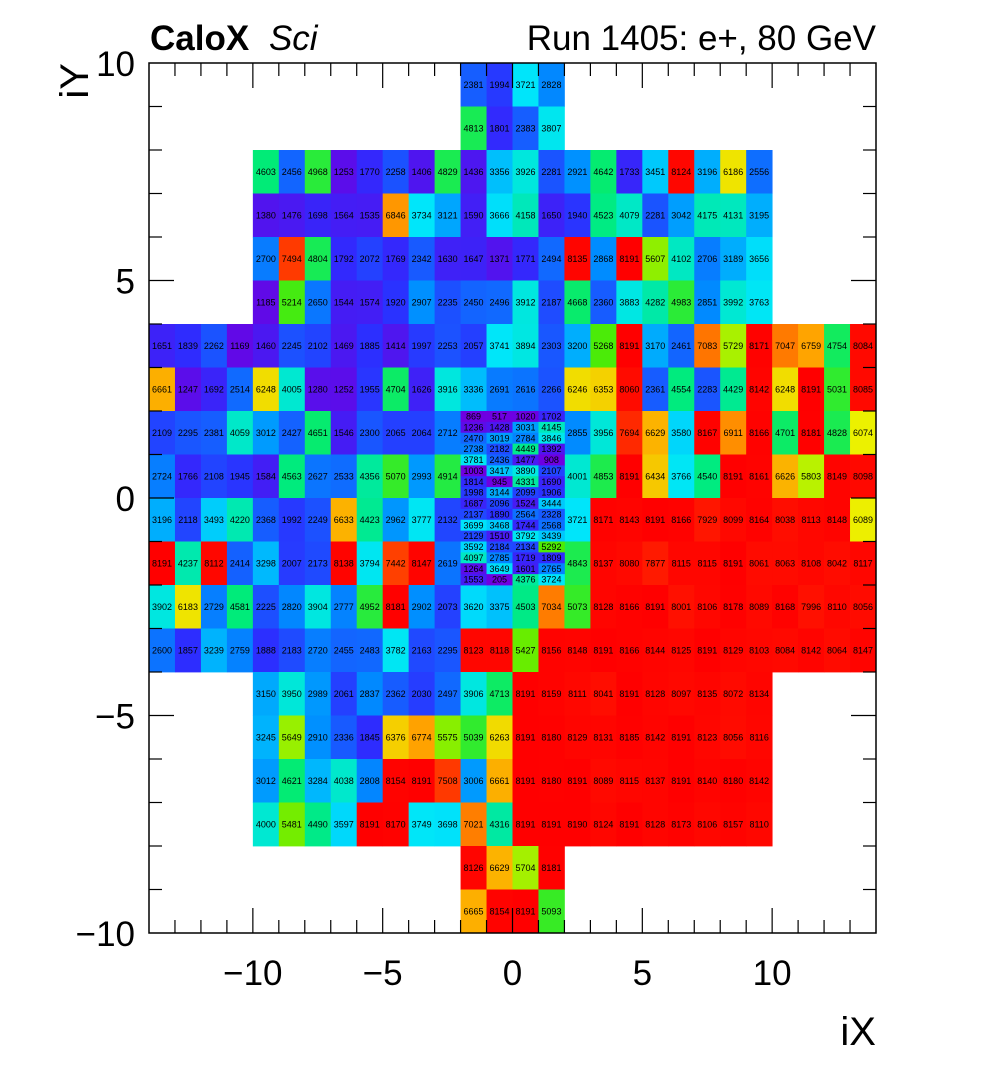  I want to click on cell-value-label: 2450, so click(474, 302).